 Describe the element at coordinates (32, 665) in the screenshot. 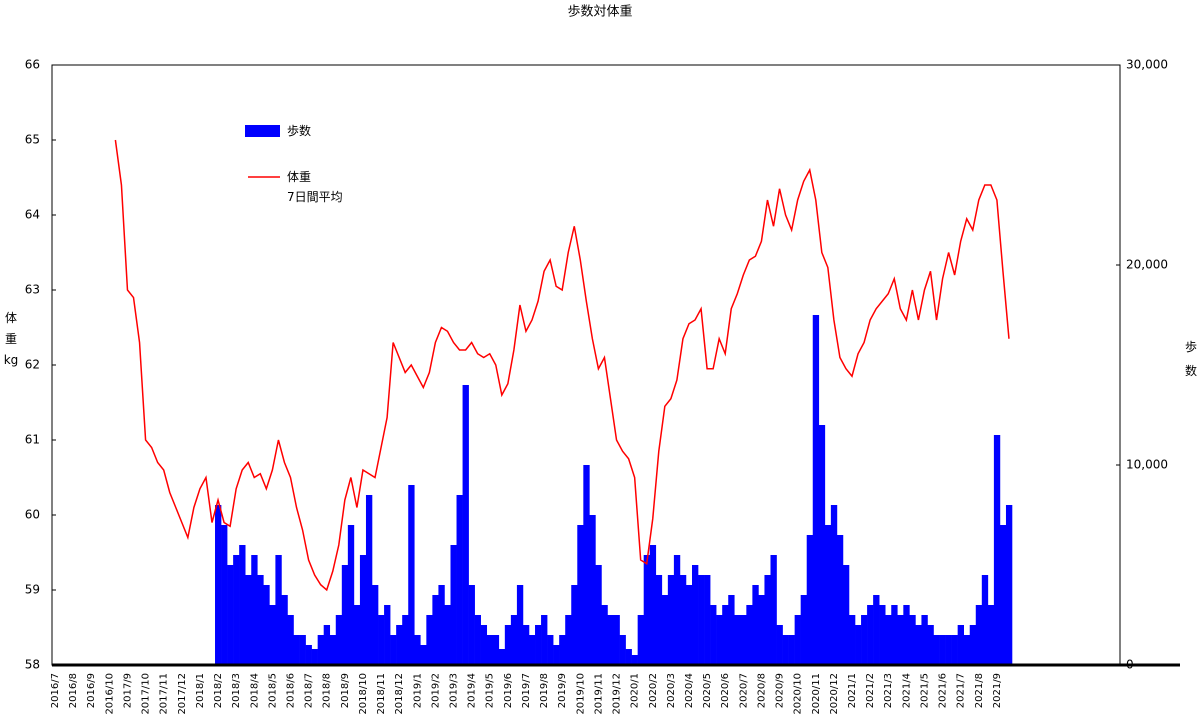

I see `y-tick-label: 58` at that location.